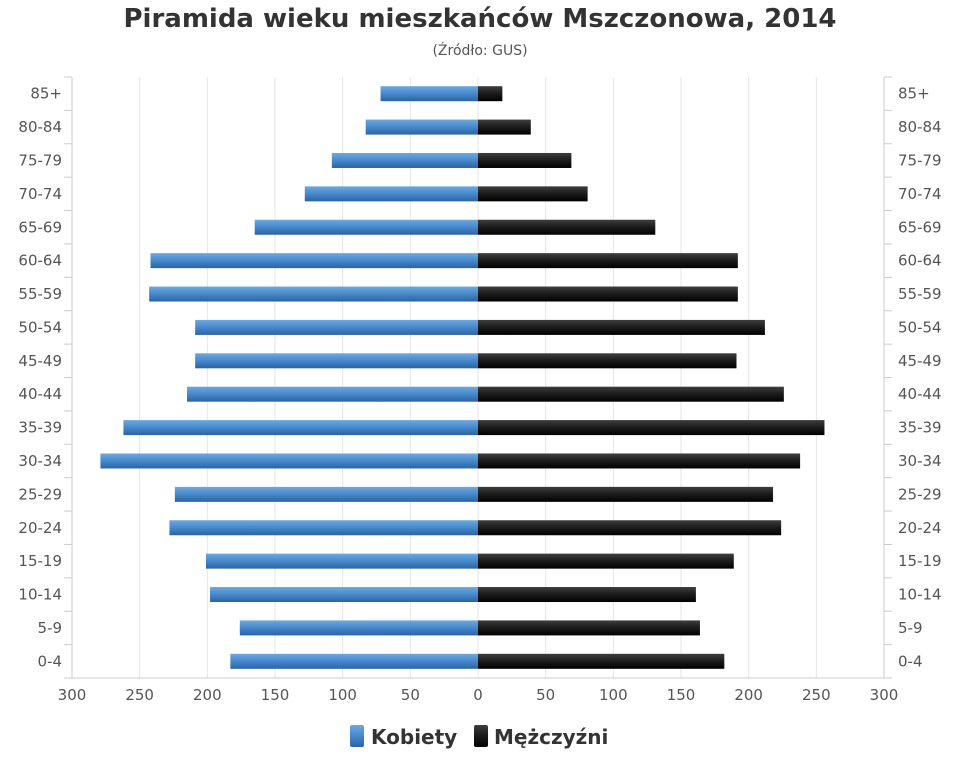 The height and width of the screenshot is (768, 960). Describe the element at coordinates (40, 528) in the screenshot. I see `y-tick-label-left: 20-24` at that location.